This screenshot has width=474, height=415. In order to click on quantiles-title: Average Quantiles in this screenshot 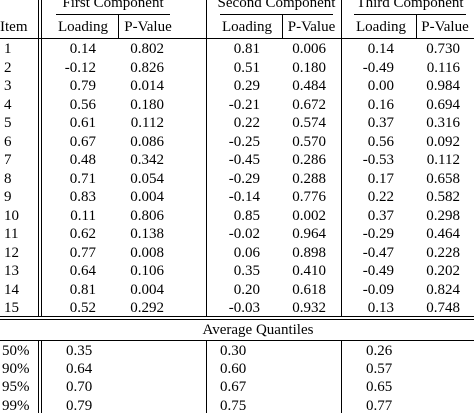, I will do `click(258, 330)`.